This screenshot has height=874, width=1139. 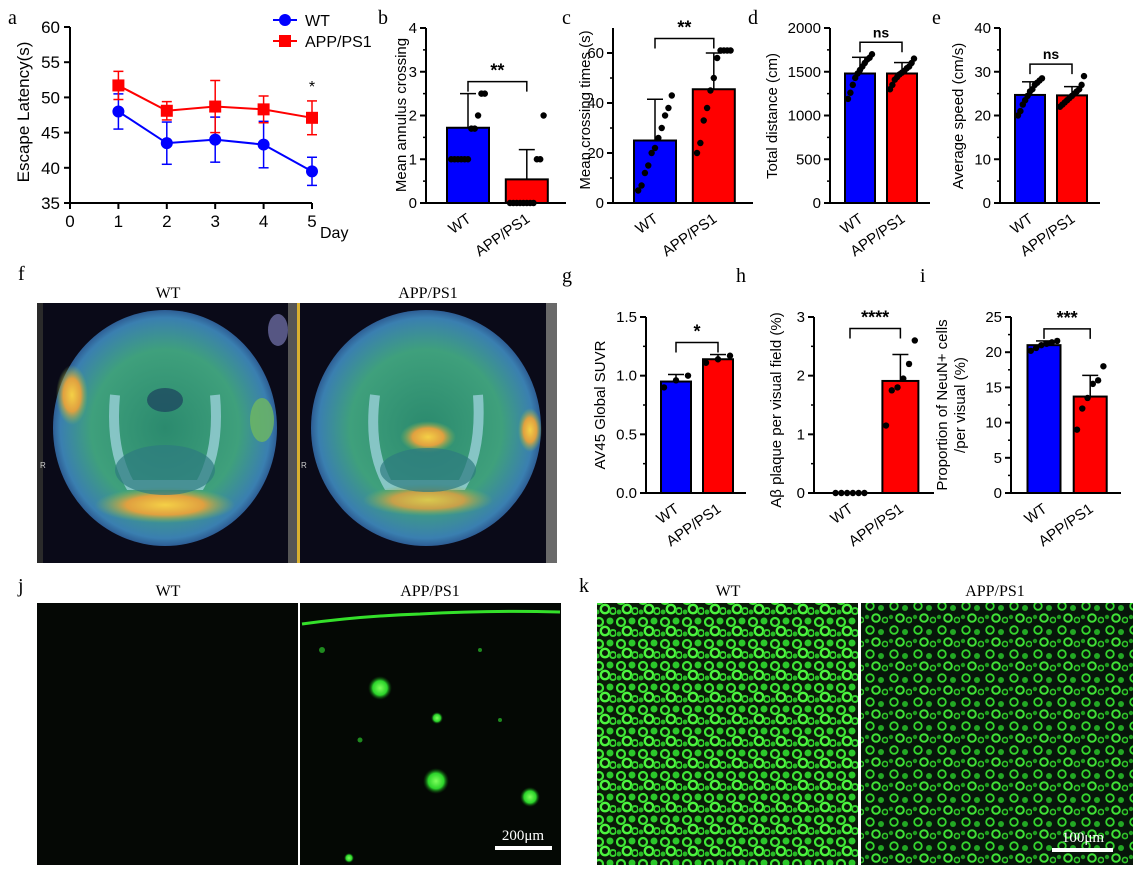 What do you see at coordinates (214, 221) in the screenshot?
I see `x-tick-label-a: 3` at bounding box center [214, 221].